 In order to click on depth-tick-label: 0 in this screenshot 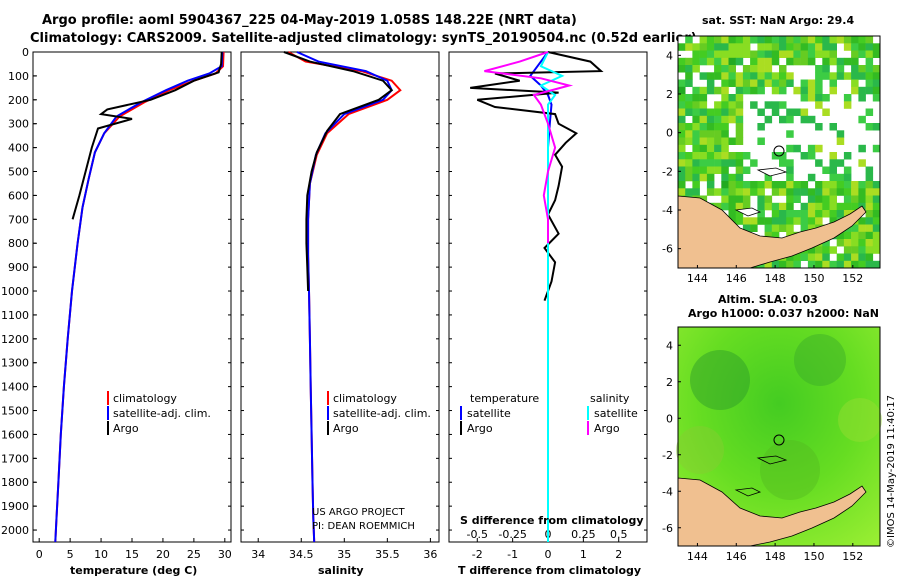, I will do `click(25, 52)`.